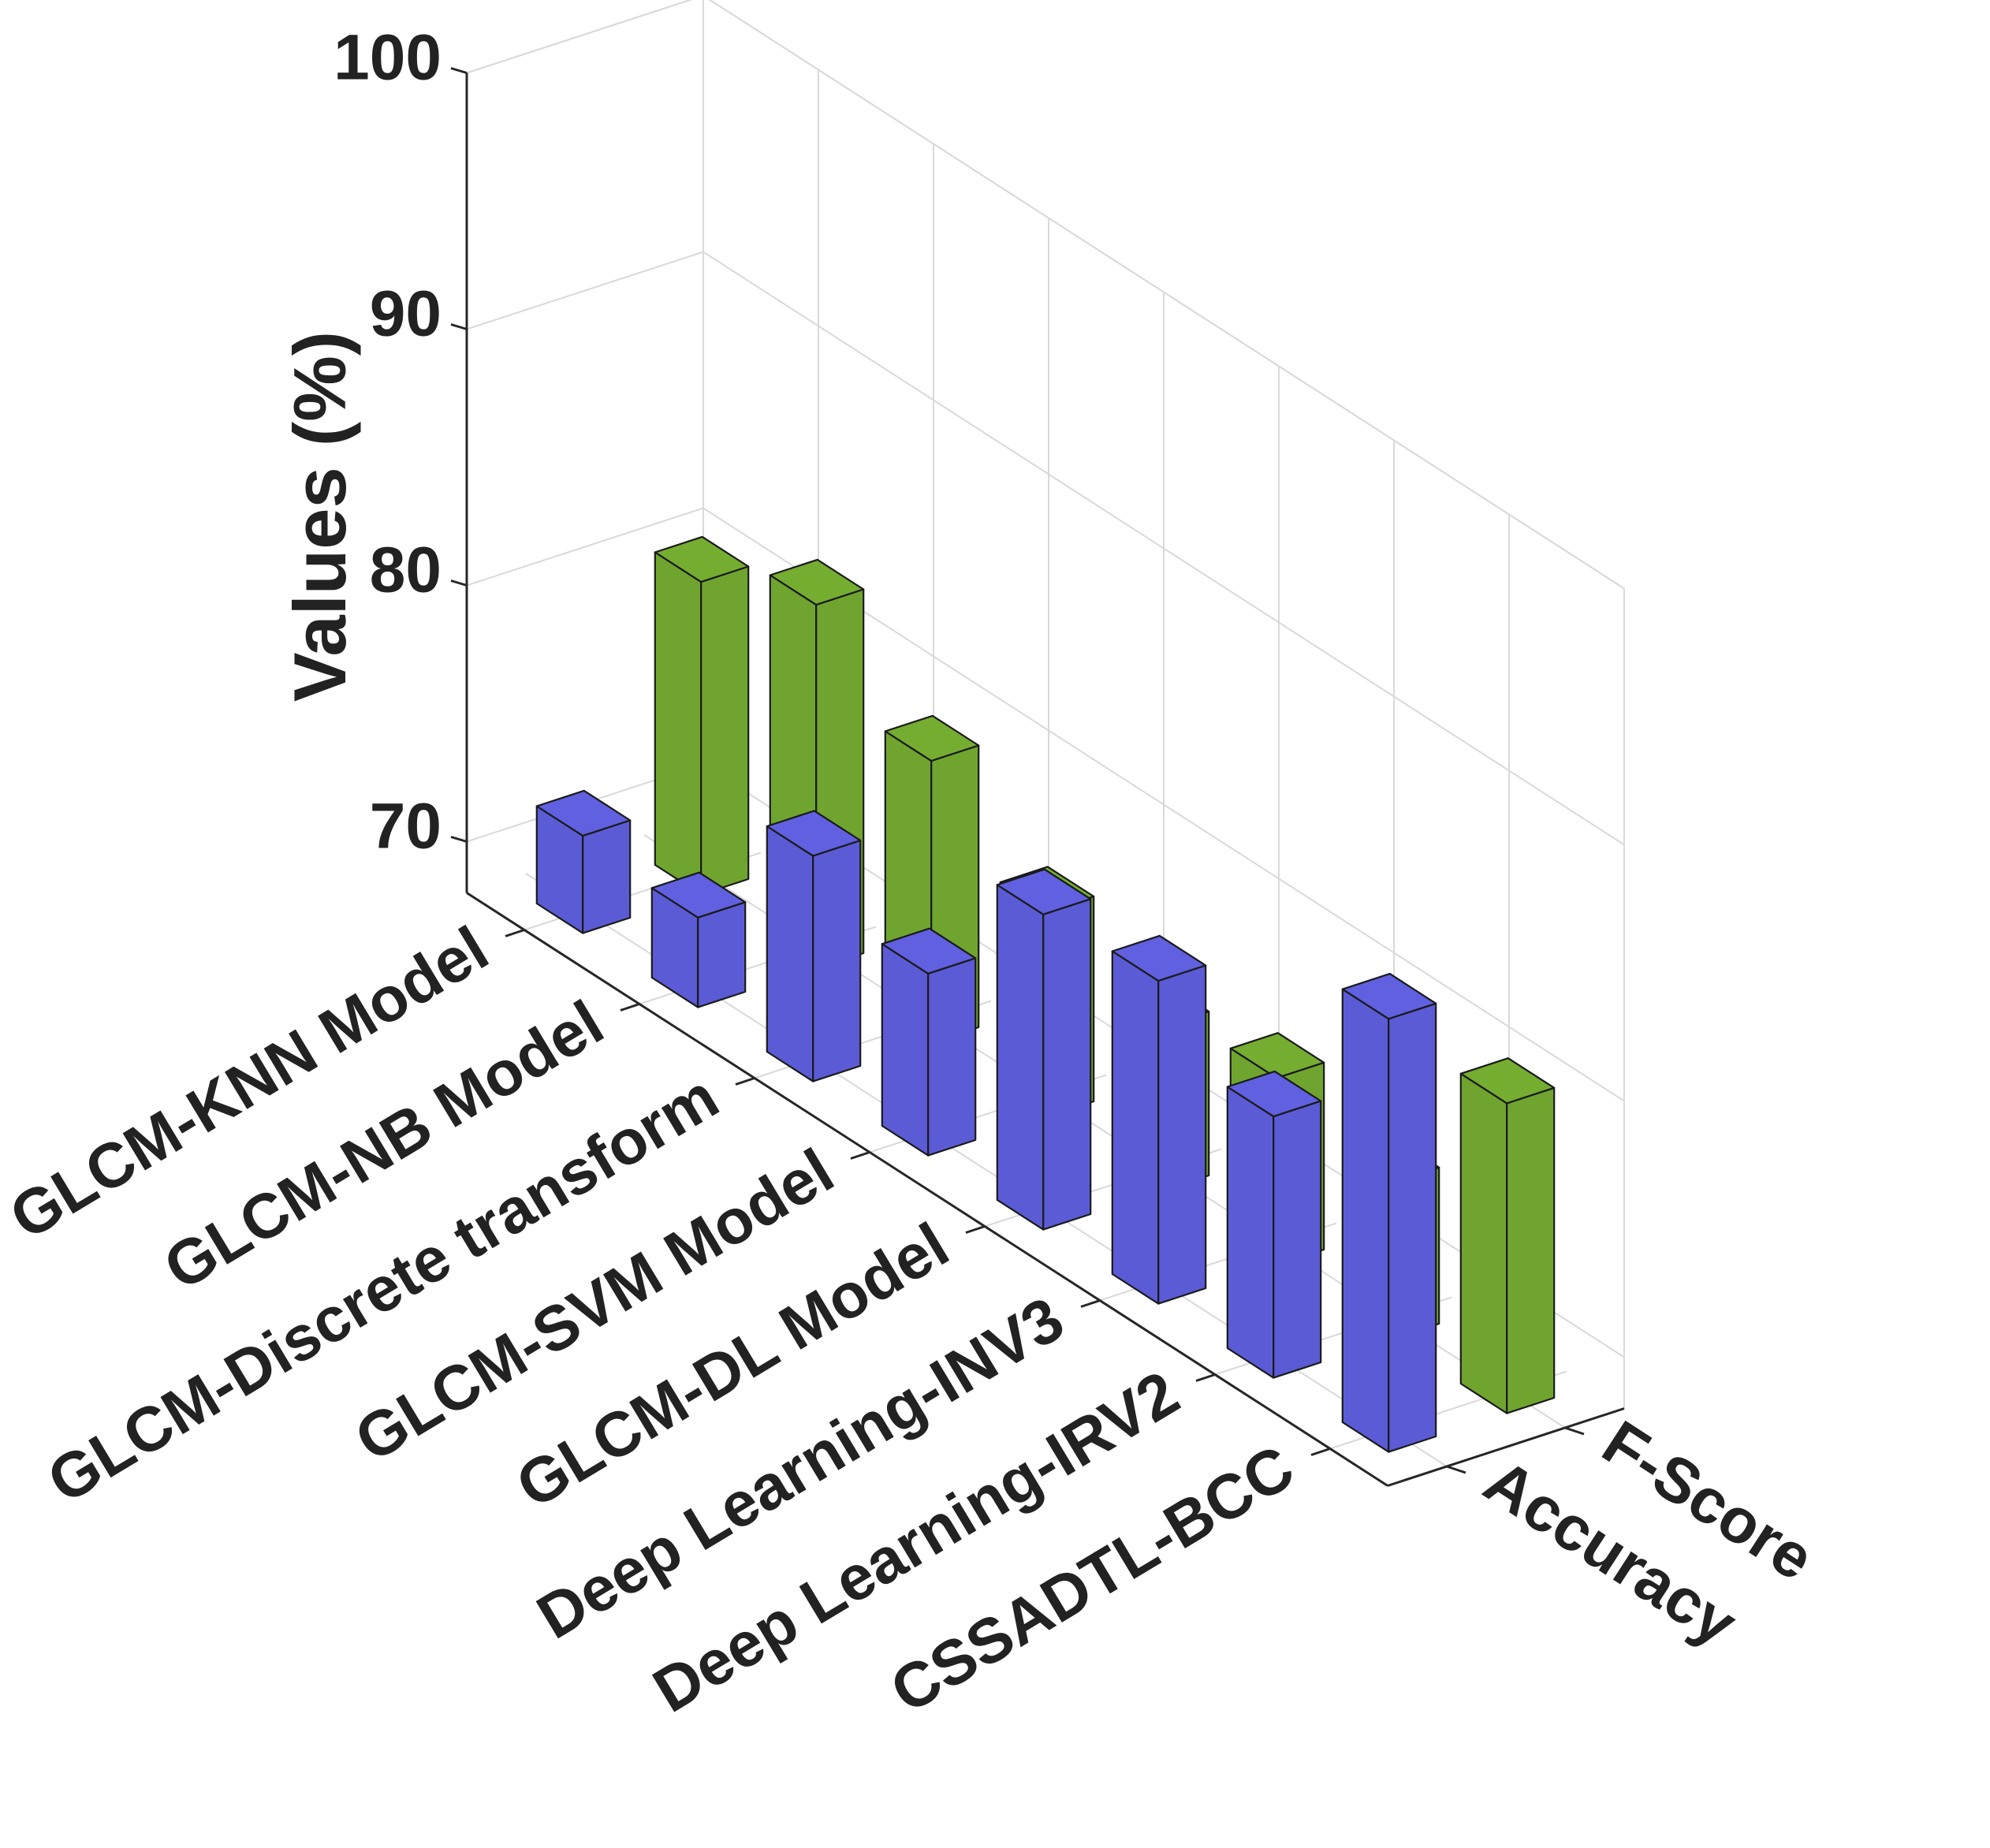 The width and height of the screenshot is (1990, 1848). What do you see at coordinates (406, 314) in the screenshot?
I see `z-tick-label: 90` at bounding box center [406, 314].